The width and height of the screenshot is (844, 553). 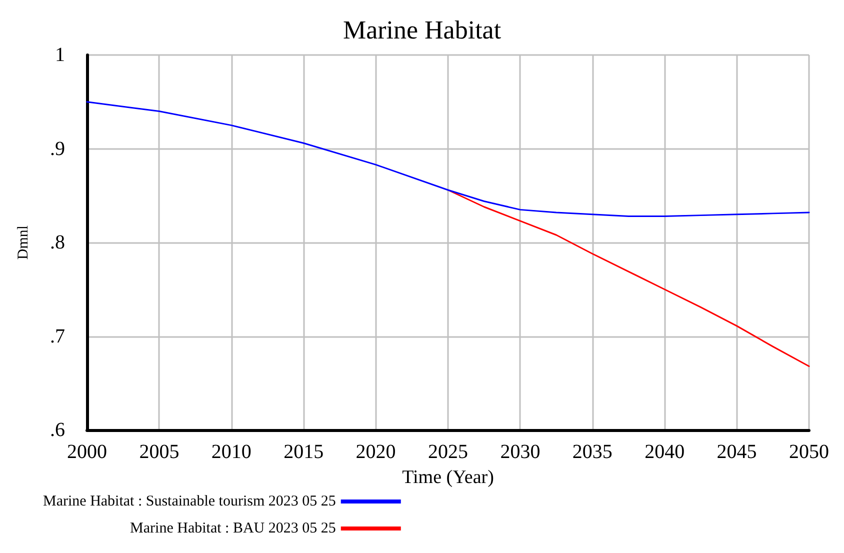 I want to click on x-axis-title: Time (Year), so click(x=448, y=477).